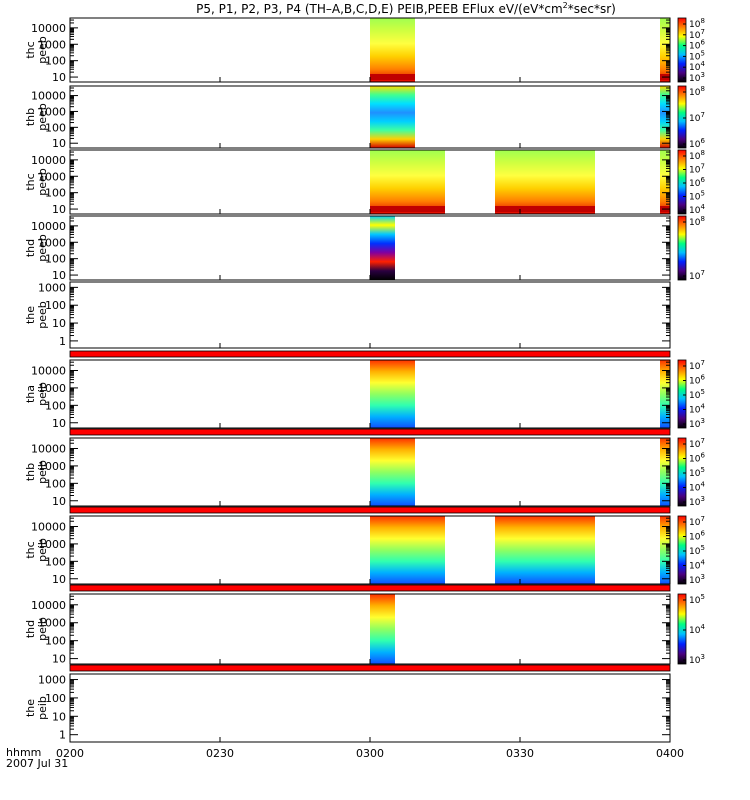 This screenshot has width=750, height=800. Describe the element at coordinates (30, 394) in the screenshot. I see `panel-label-probe: tha` at that location.